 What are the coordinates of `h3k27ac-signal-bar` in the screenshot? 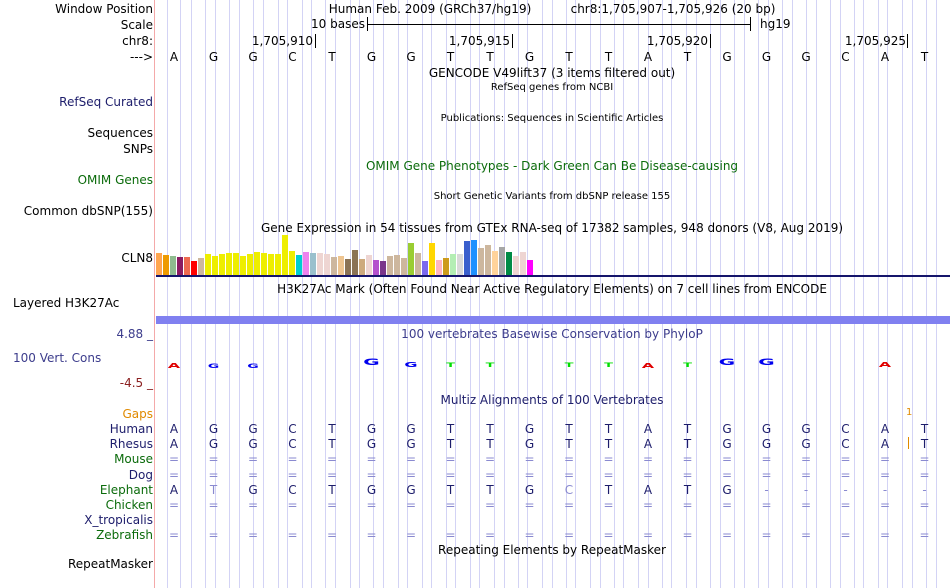 It's located at (553, 320).